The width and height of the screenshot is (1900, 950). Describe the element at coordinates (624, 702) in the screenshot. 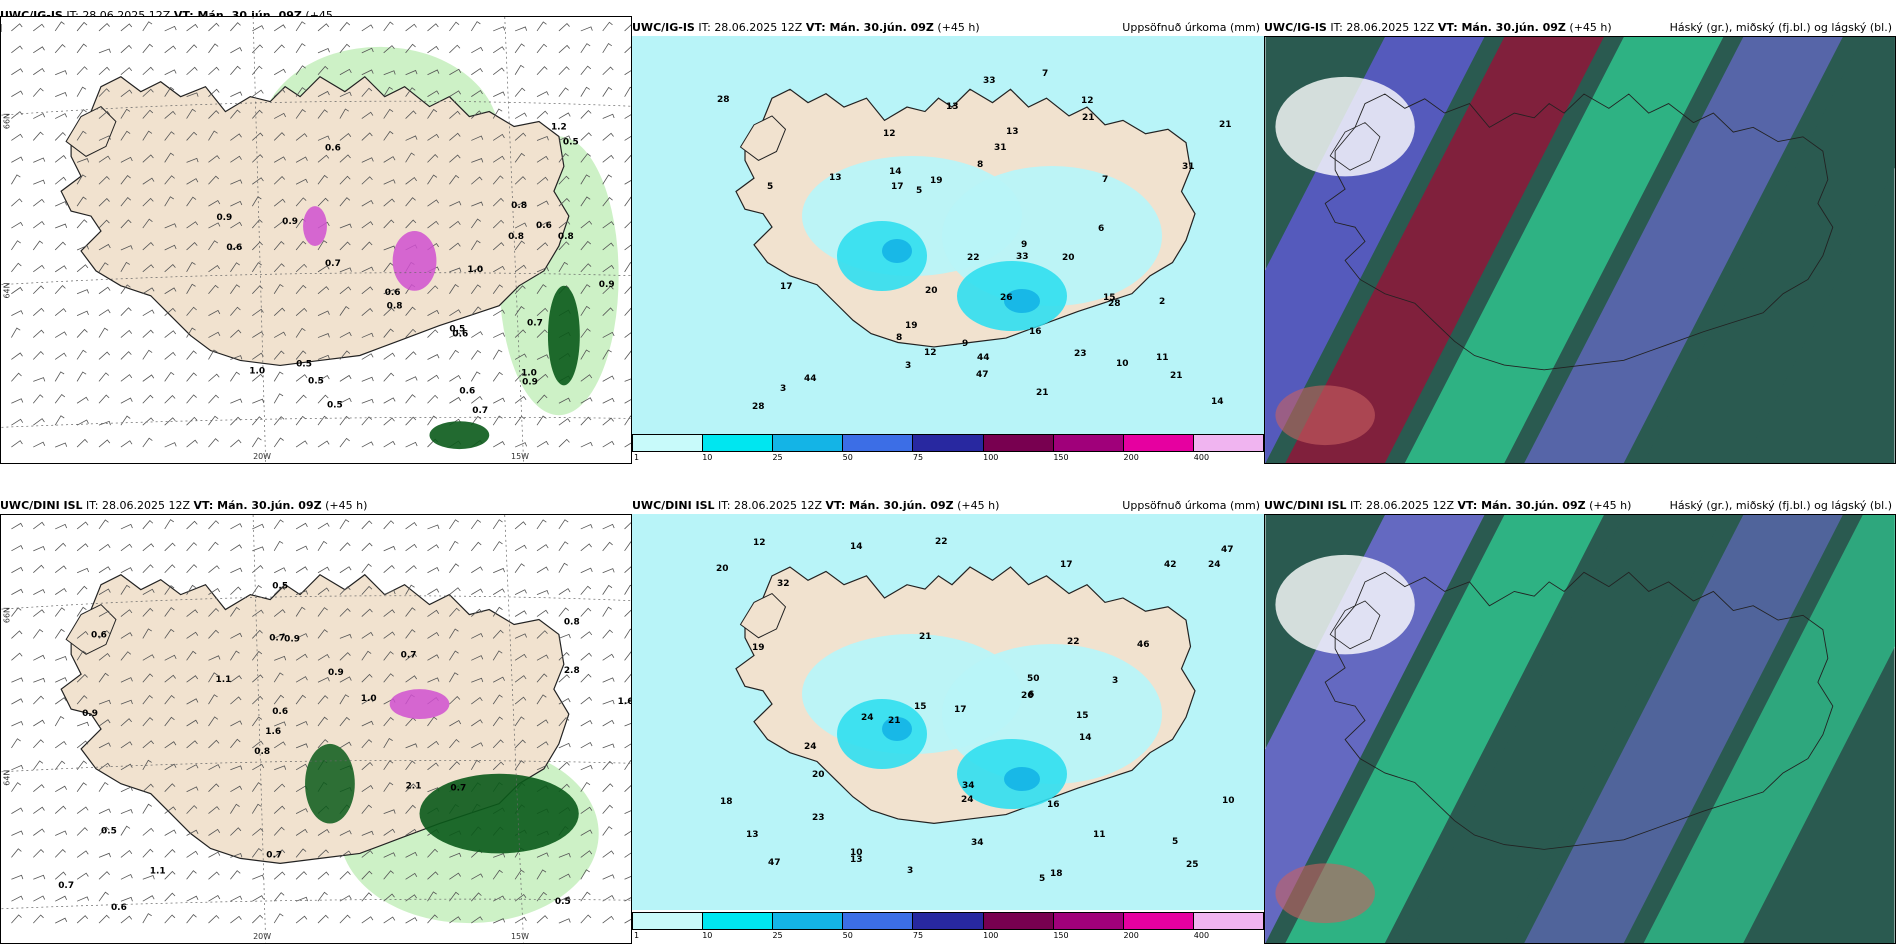

I see `value-label: 1.6` at that location.